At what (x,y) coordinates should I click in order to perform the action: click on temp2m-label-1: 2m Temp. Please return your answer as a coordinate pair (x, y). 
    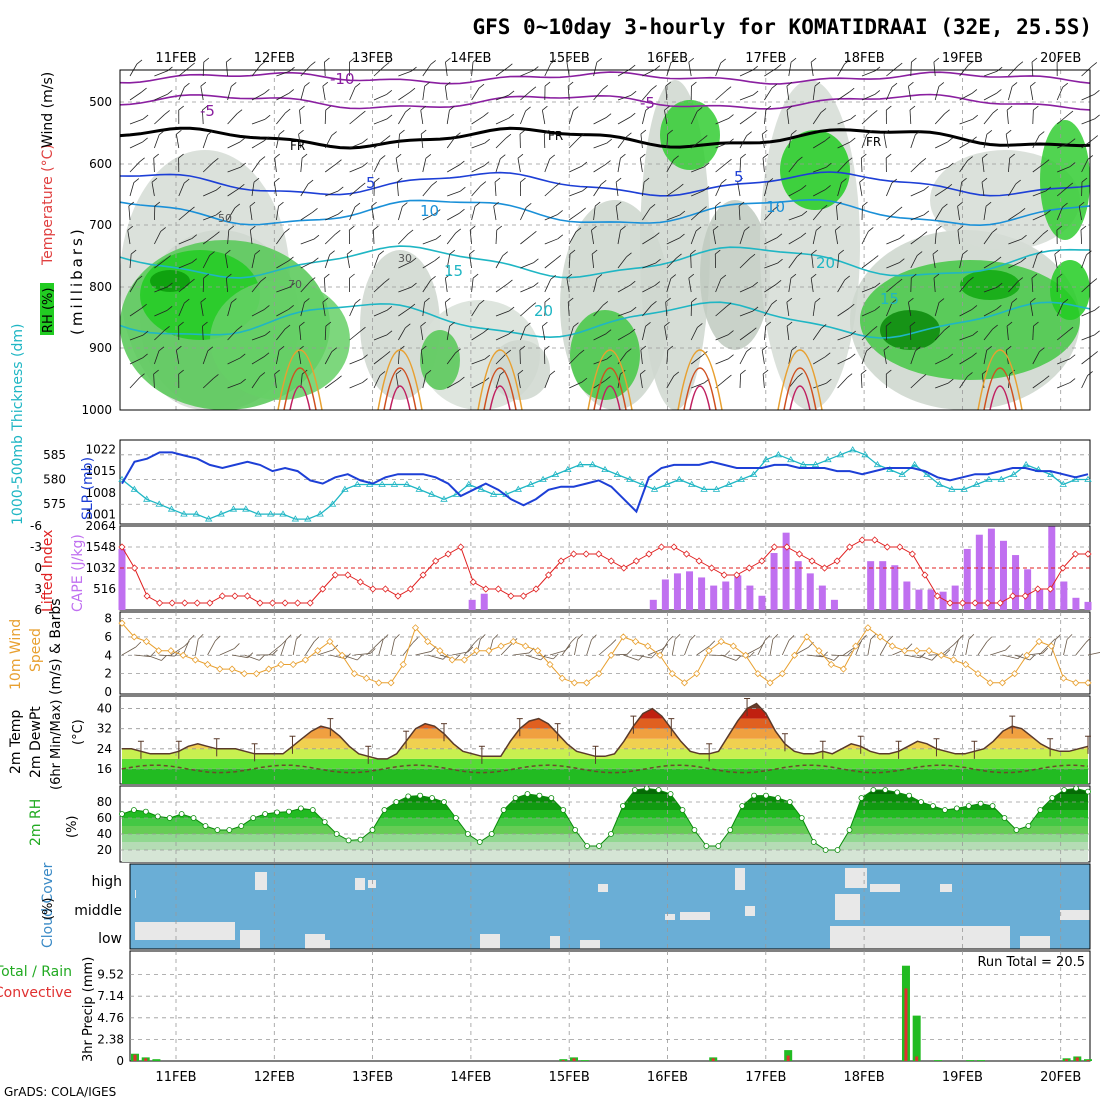
    Looking at the image, I should click on (16, 742).